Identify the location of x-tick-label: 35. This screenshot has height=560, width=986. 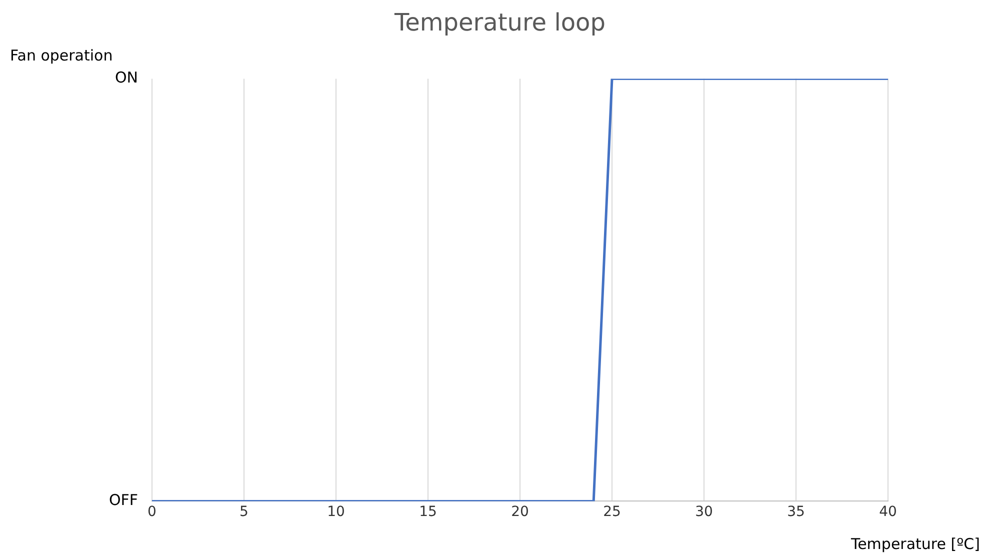
(796, 512).